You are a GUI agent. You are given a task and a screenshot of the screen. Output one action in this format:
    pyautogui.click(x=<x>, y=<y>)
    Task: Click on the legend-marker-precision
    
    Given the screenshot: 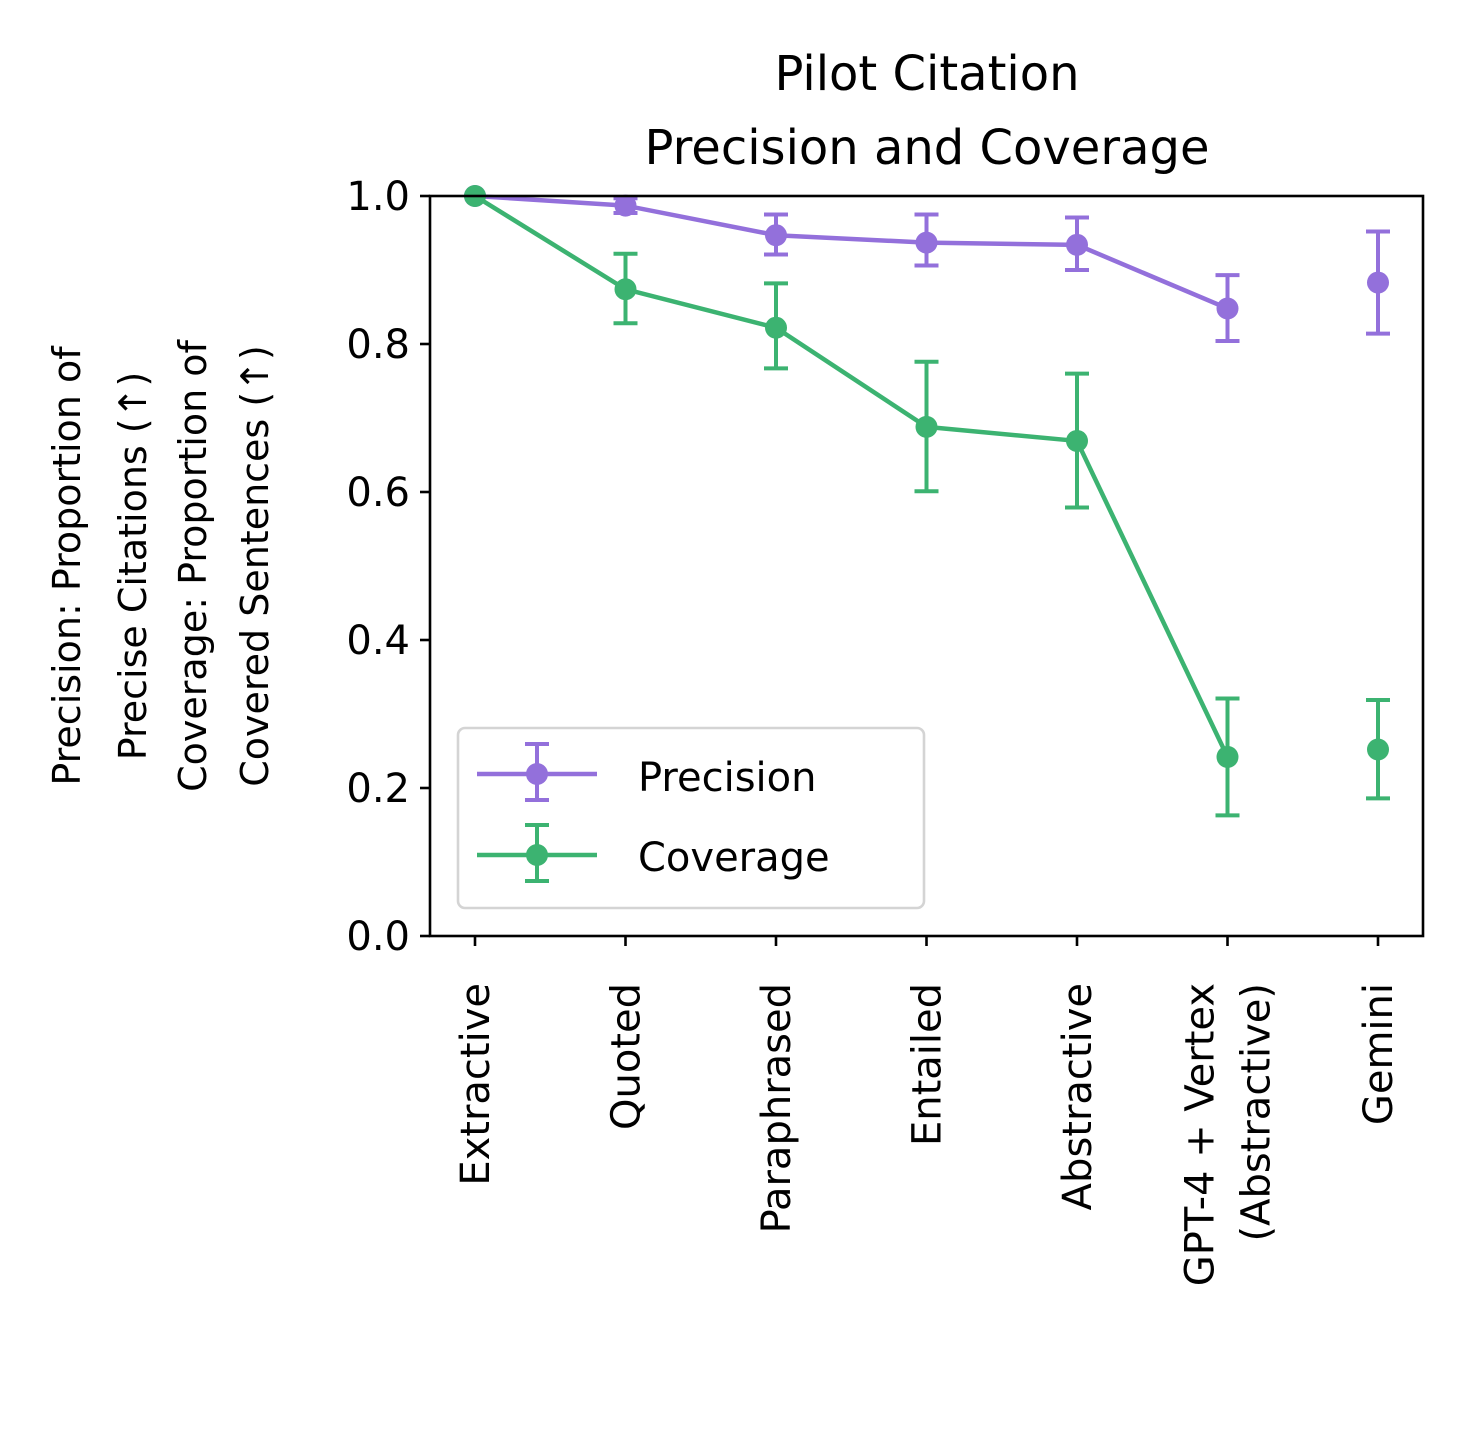 What is the action you would take?
    pyautogui.click(x=537, y=774)
    